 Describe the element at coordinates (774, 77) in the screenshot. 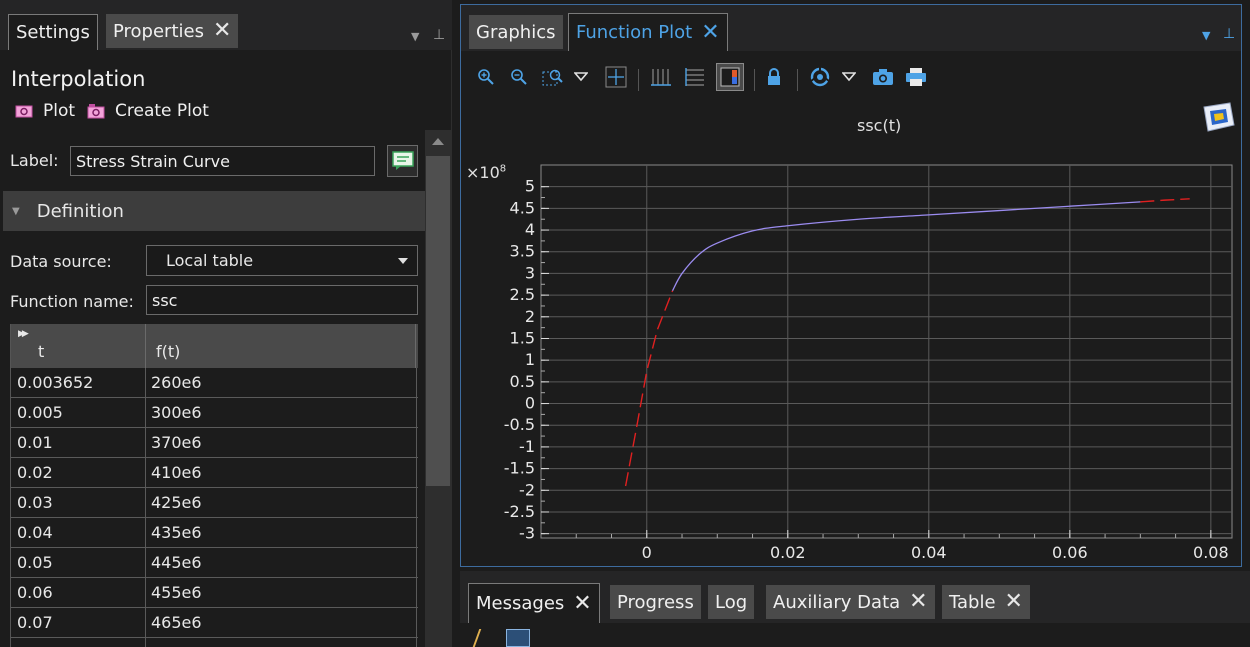

I see `lock-icon` at that location.